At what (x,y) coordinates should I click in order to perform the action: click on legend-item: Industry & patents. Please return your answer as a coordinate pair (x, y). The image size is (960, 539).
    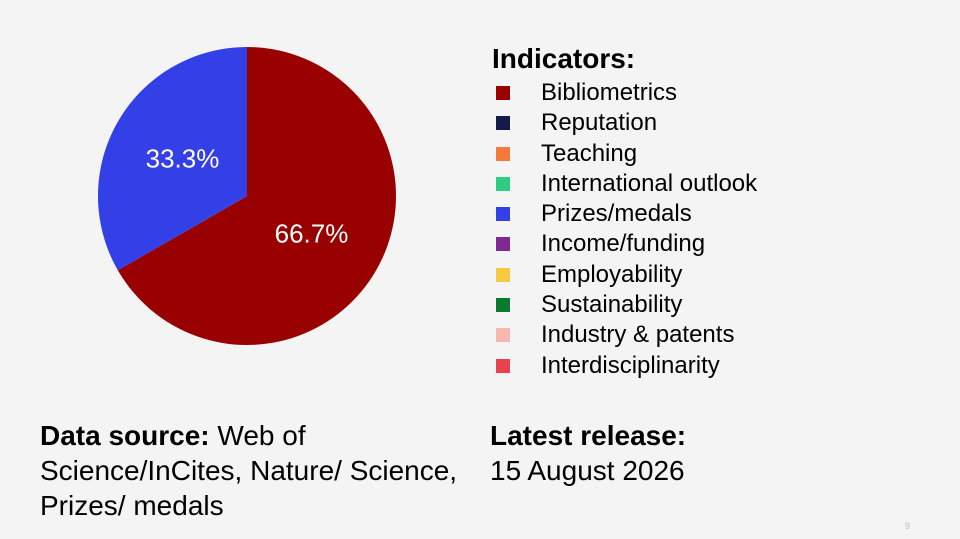
    Looking at the image, I should click on (624, 335).